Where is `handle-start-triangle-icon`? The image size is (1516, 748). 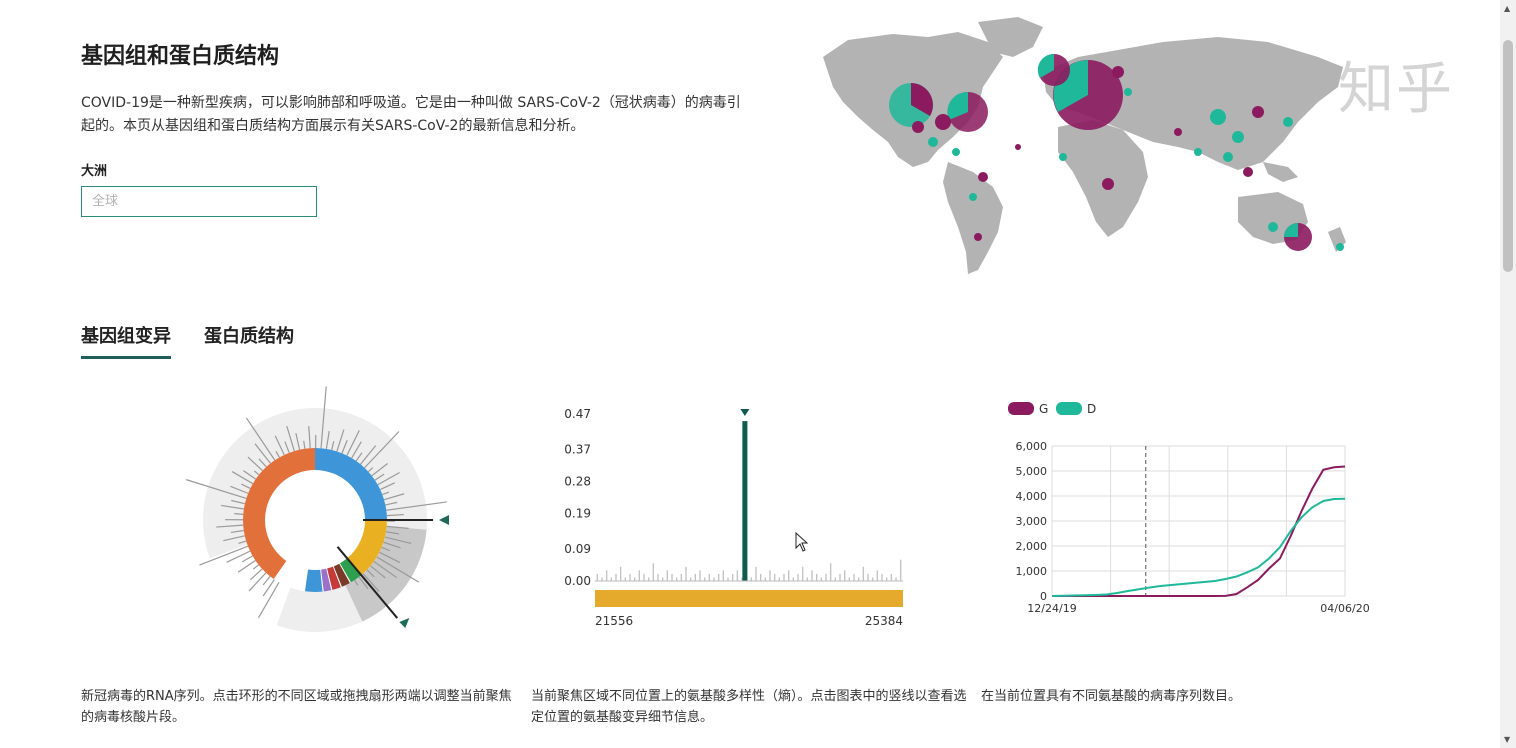 handle-start-triangle-icon is located at coordinates (444, 520).